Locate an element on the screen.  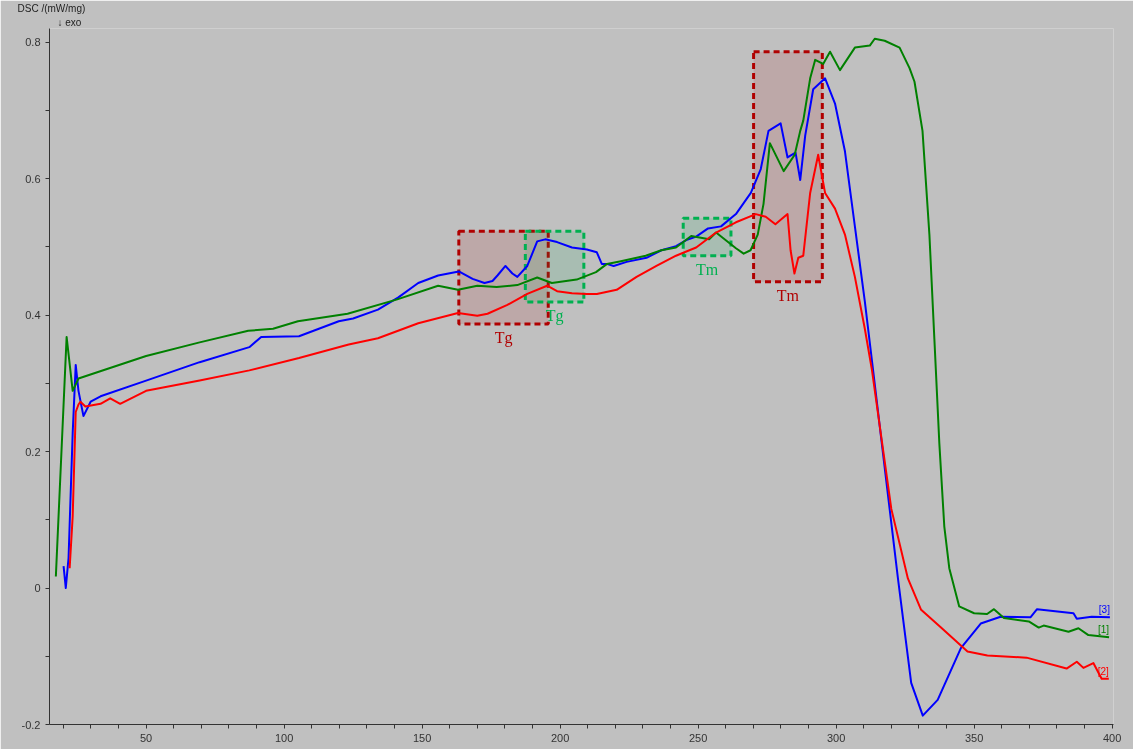
text: ↓ exo is located at coordinates (69, 22).